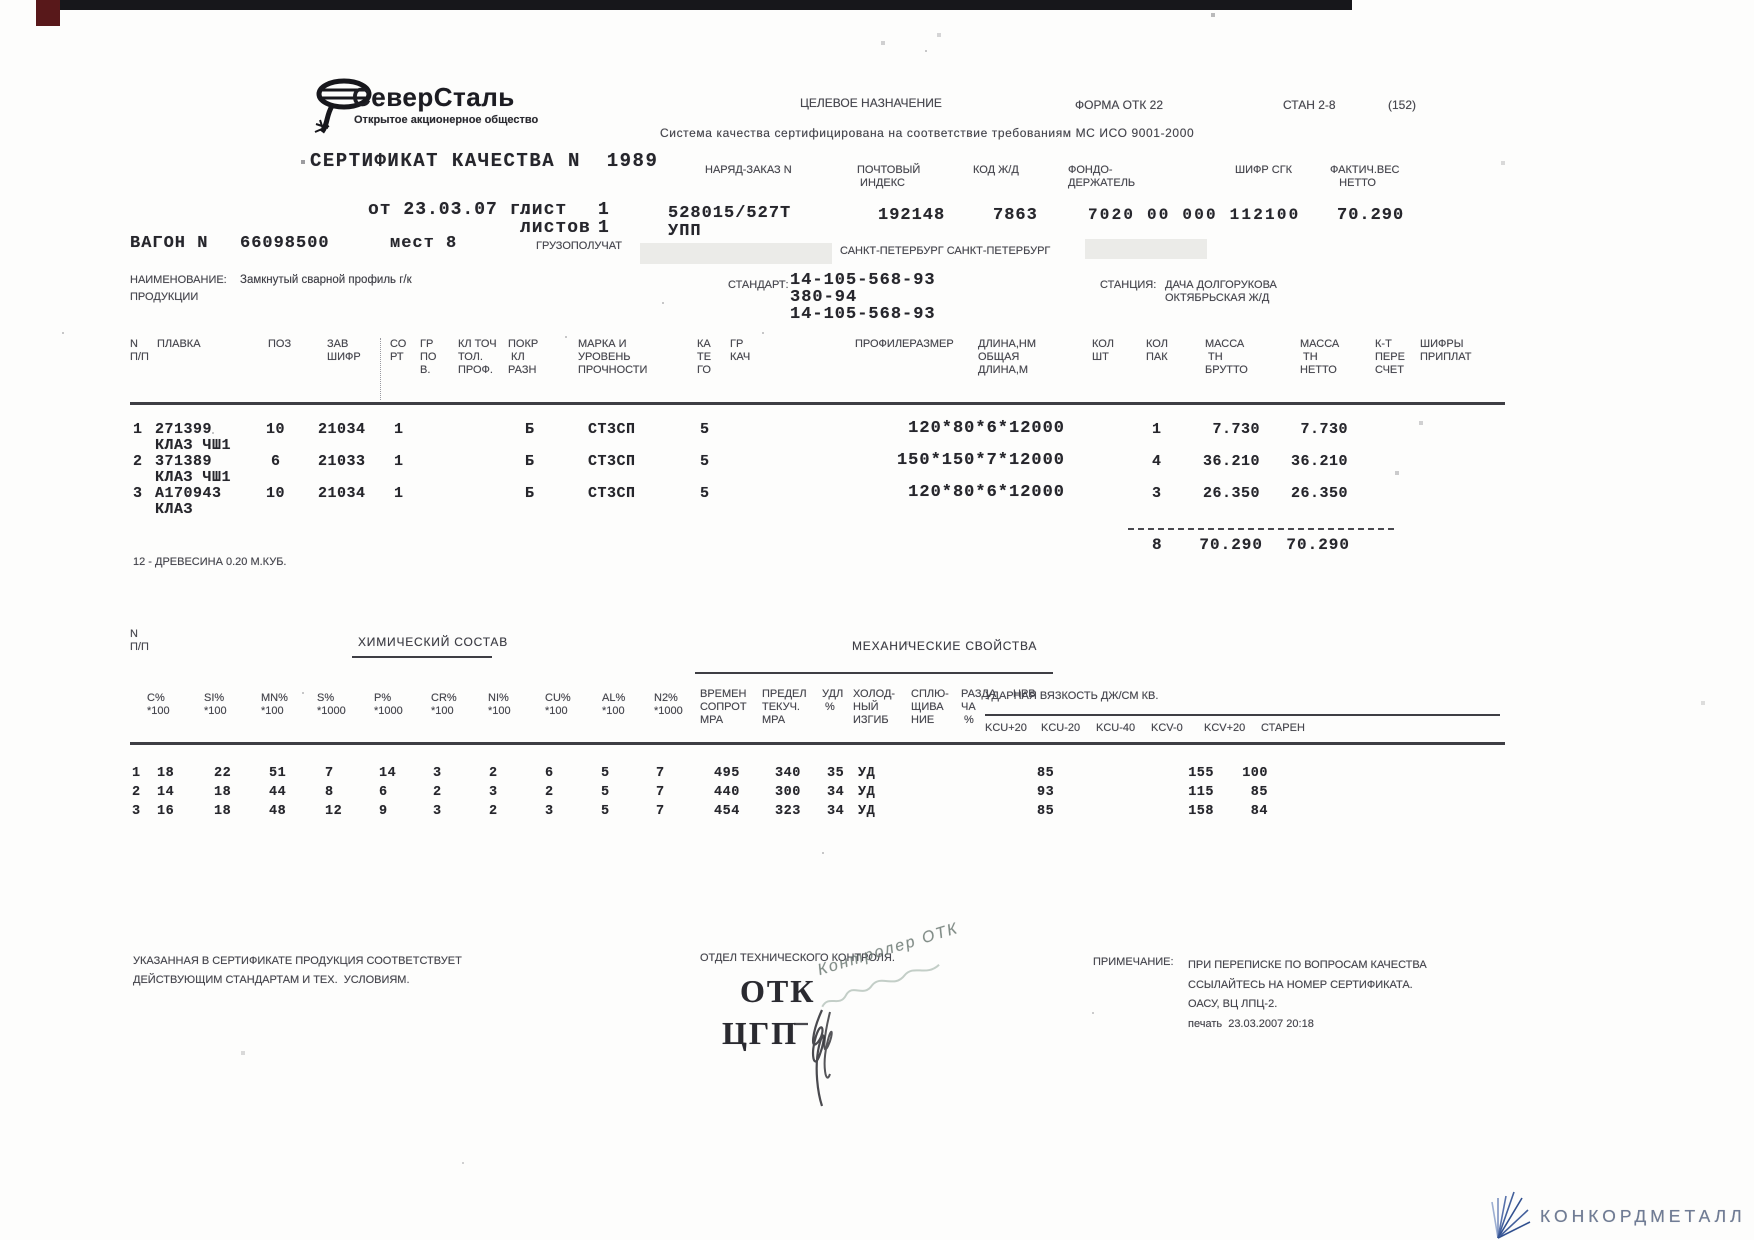 The height and width of the screenshot is (1240, 1754). I want to click on chem-col-s: S% *1000, so click(331, 704).